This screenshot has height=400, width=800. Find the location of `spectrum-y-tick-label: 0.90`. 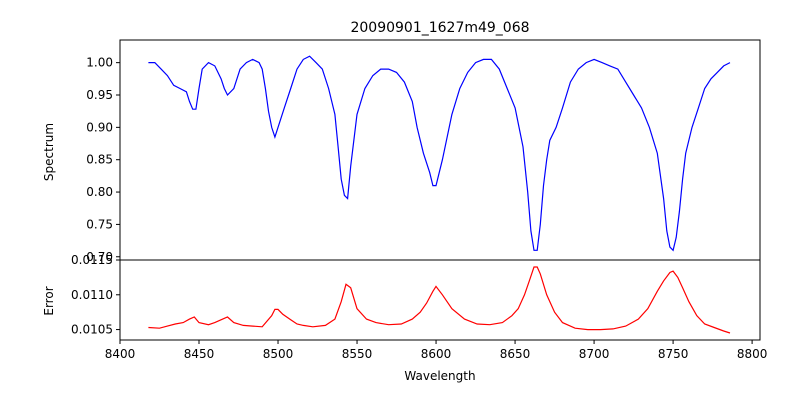

spectrum-y-tick-label: 0.90 is located at coordinates (99, 127).